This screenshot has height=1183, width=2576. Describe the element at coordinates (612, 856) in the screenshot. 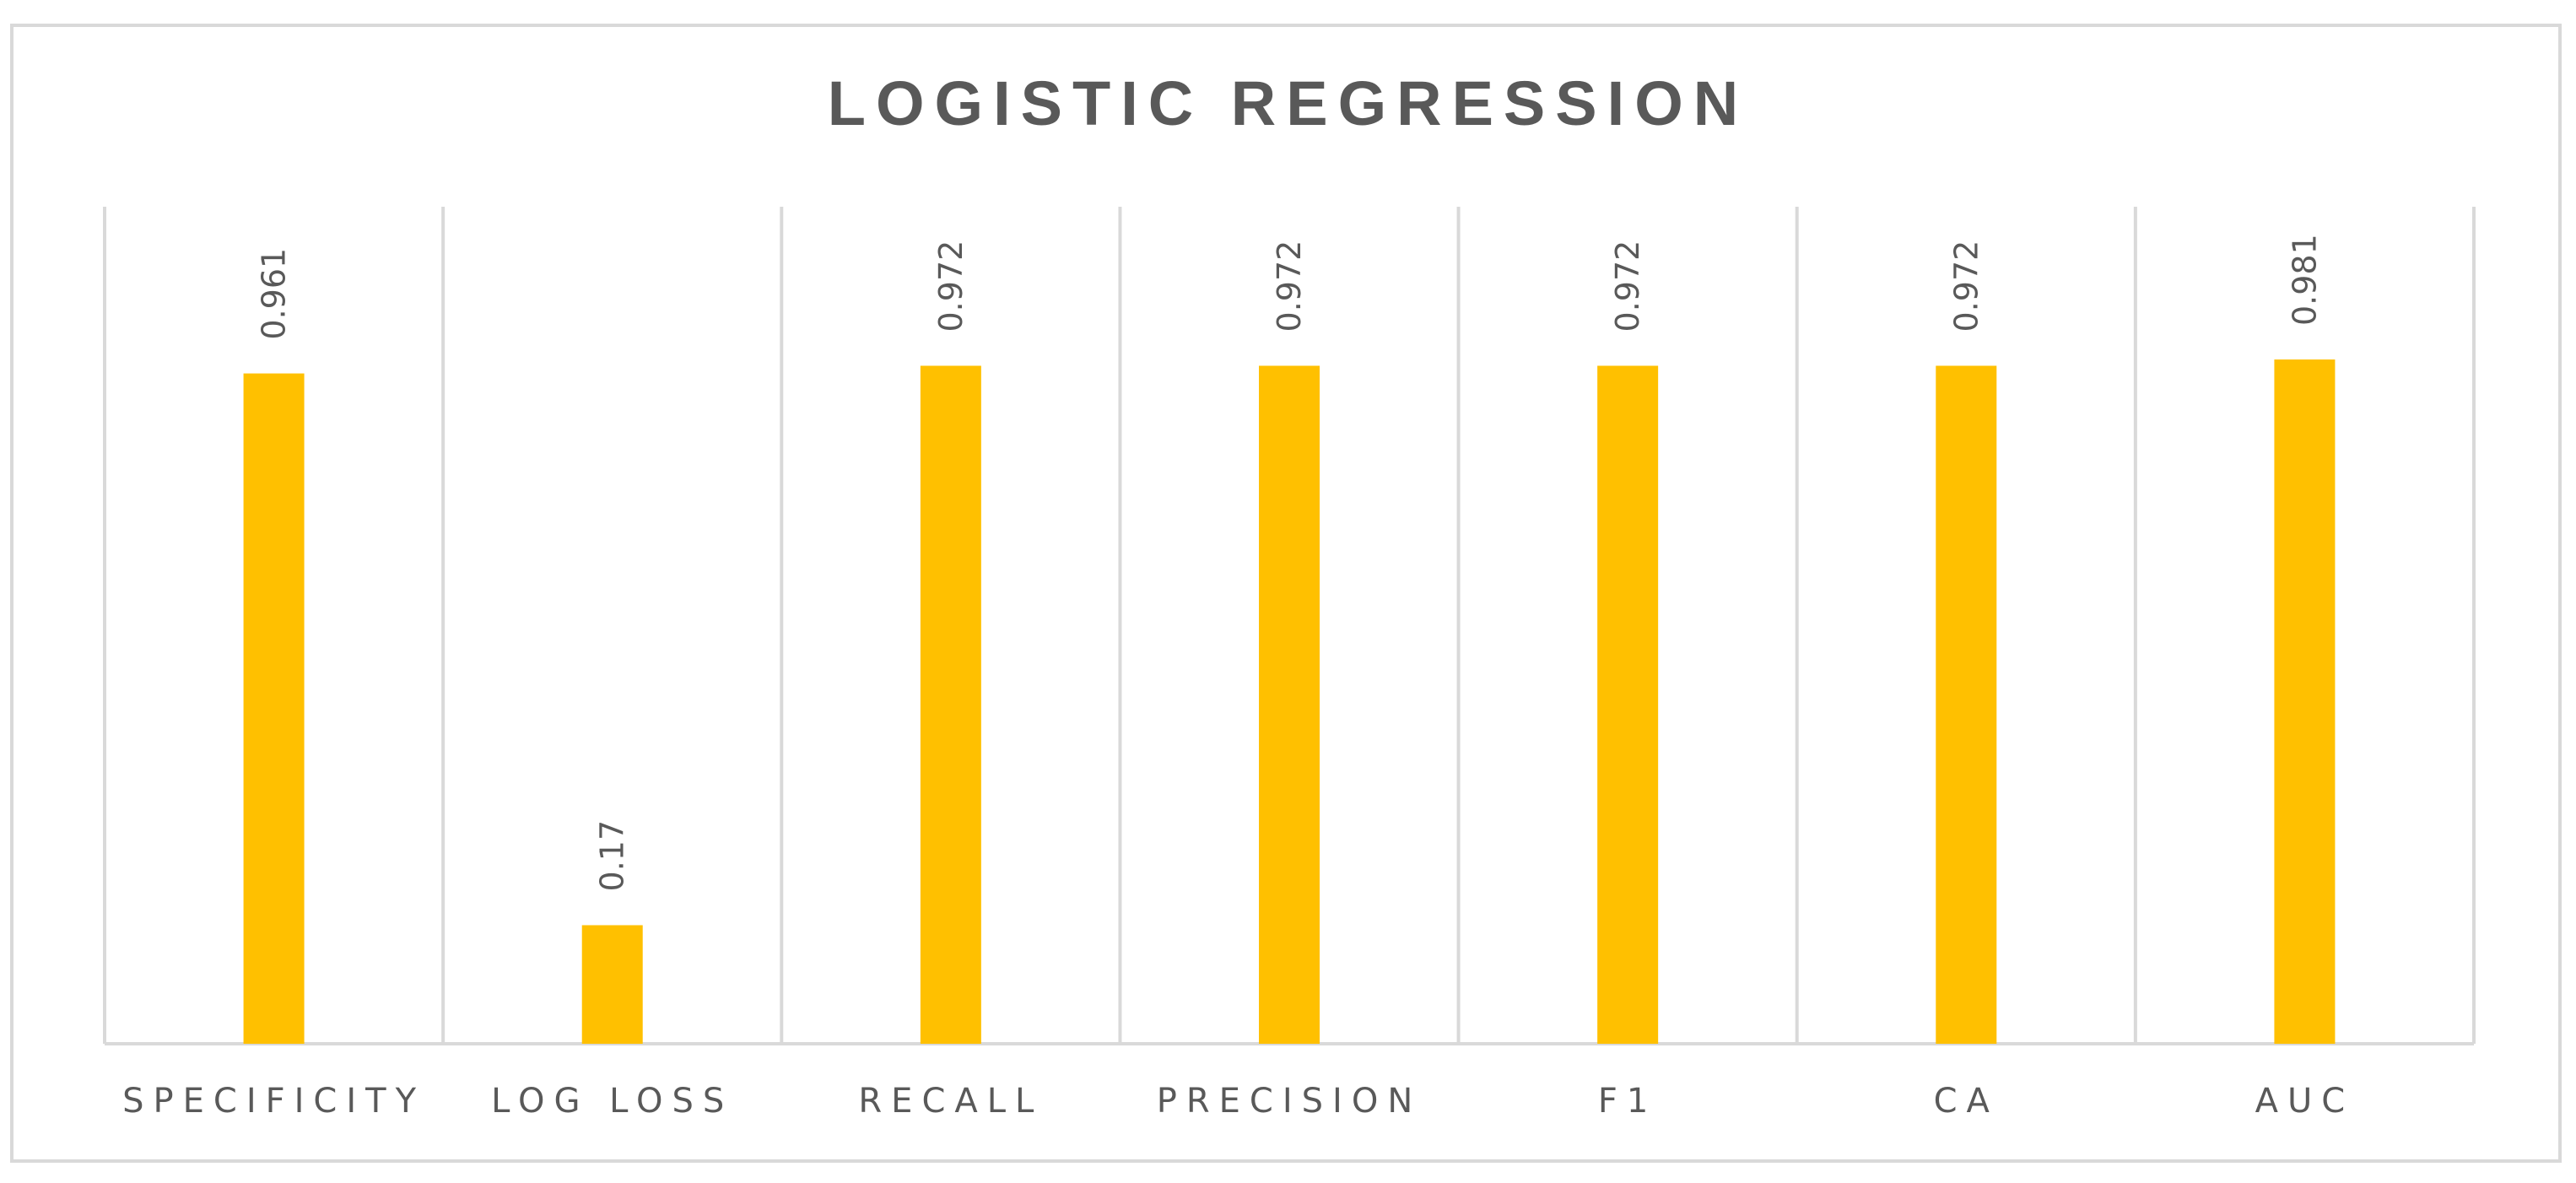

I see `data-label: 0.17` at that location.